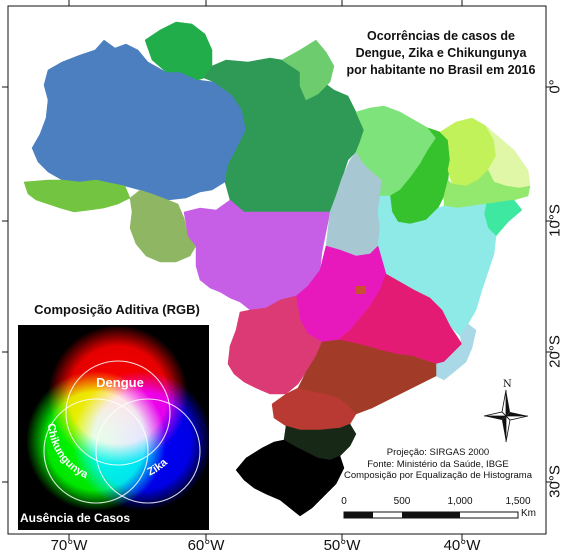 The height and width of the screenshot is (557, 573). What do you see at coordinates (344, 501) in the screenshot?
I see `scale-label-0: 0` at bounding box center [344, 501].